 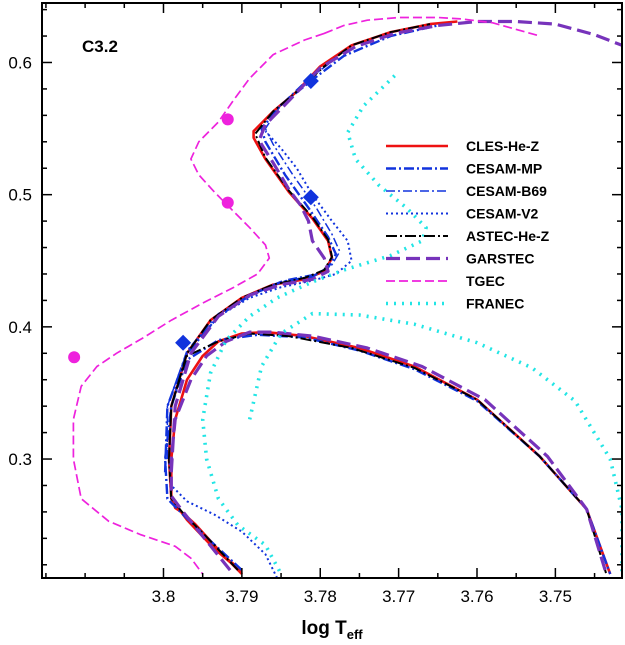 I want to click on legend-label: TGEC, so click(x=485, y=281).